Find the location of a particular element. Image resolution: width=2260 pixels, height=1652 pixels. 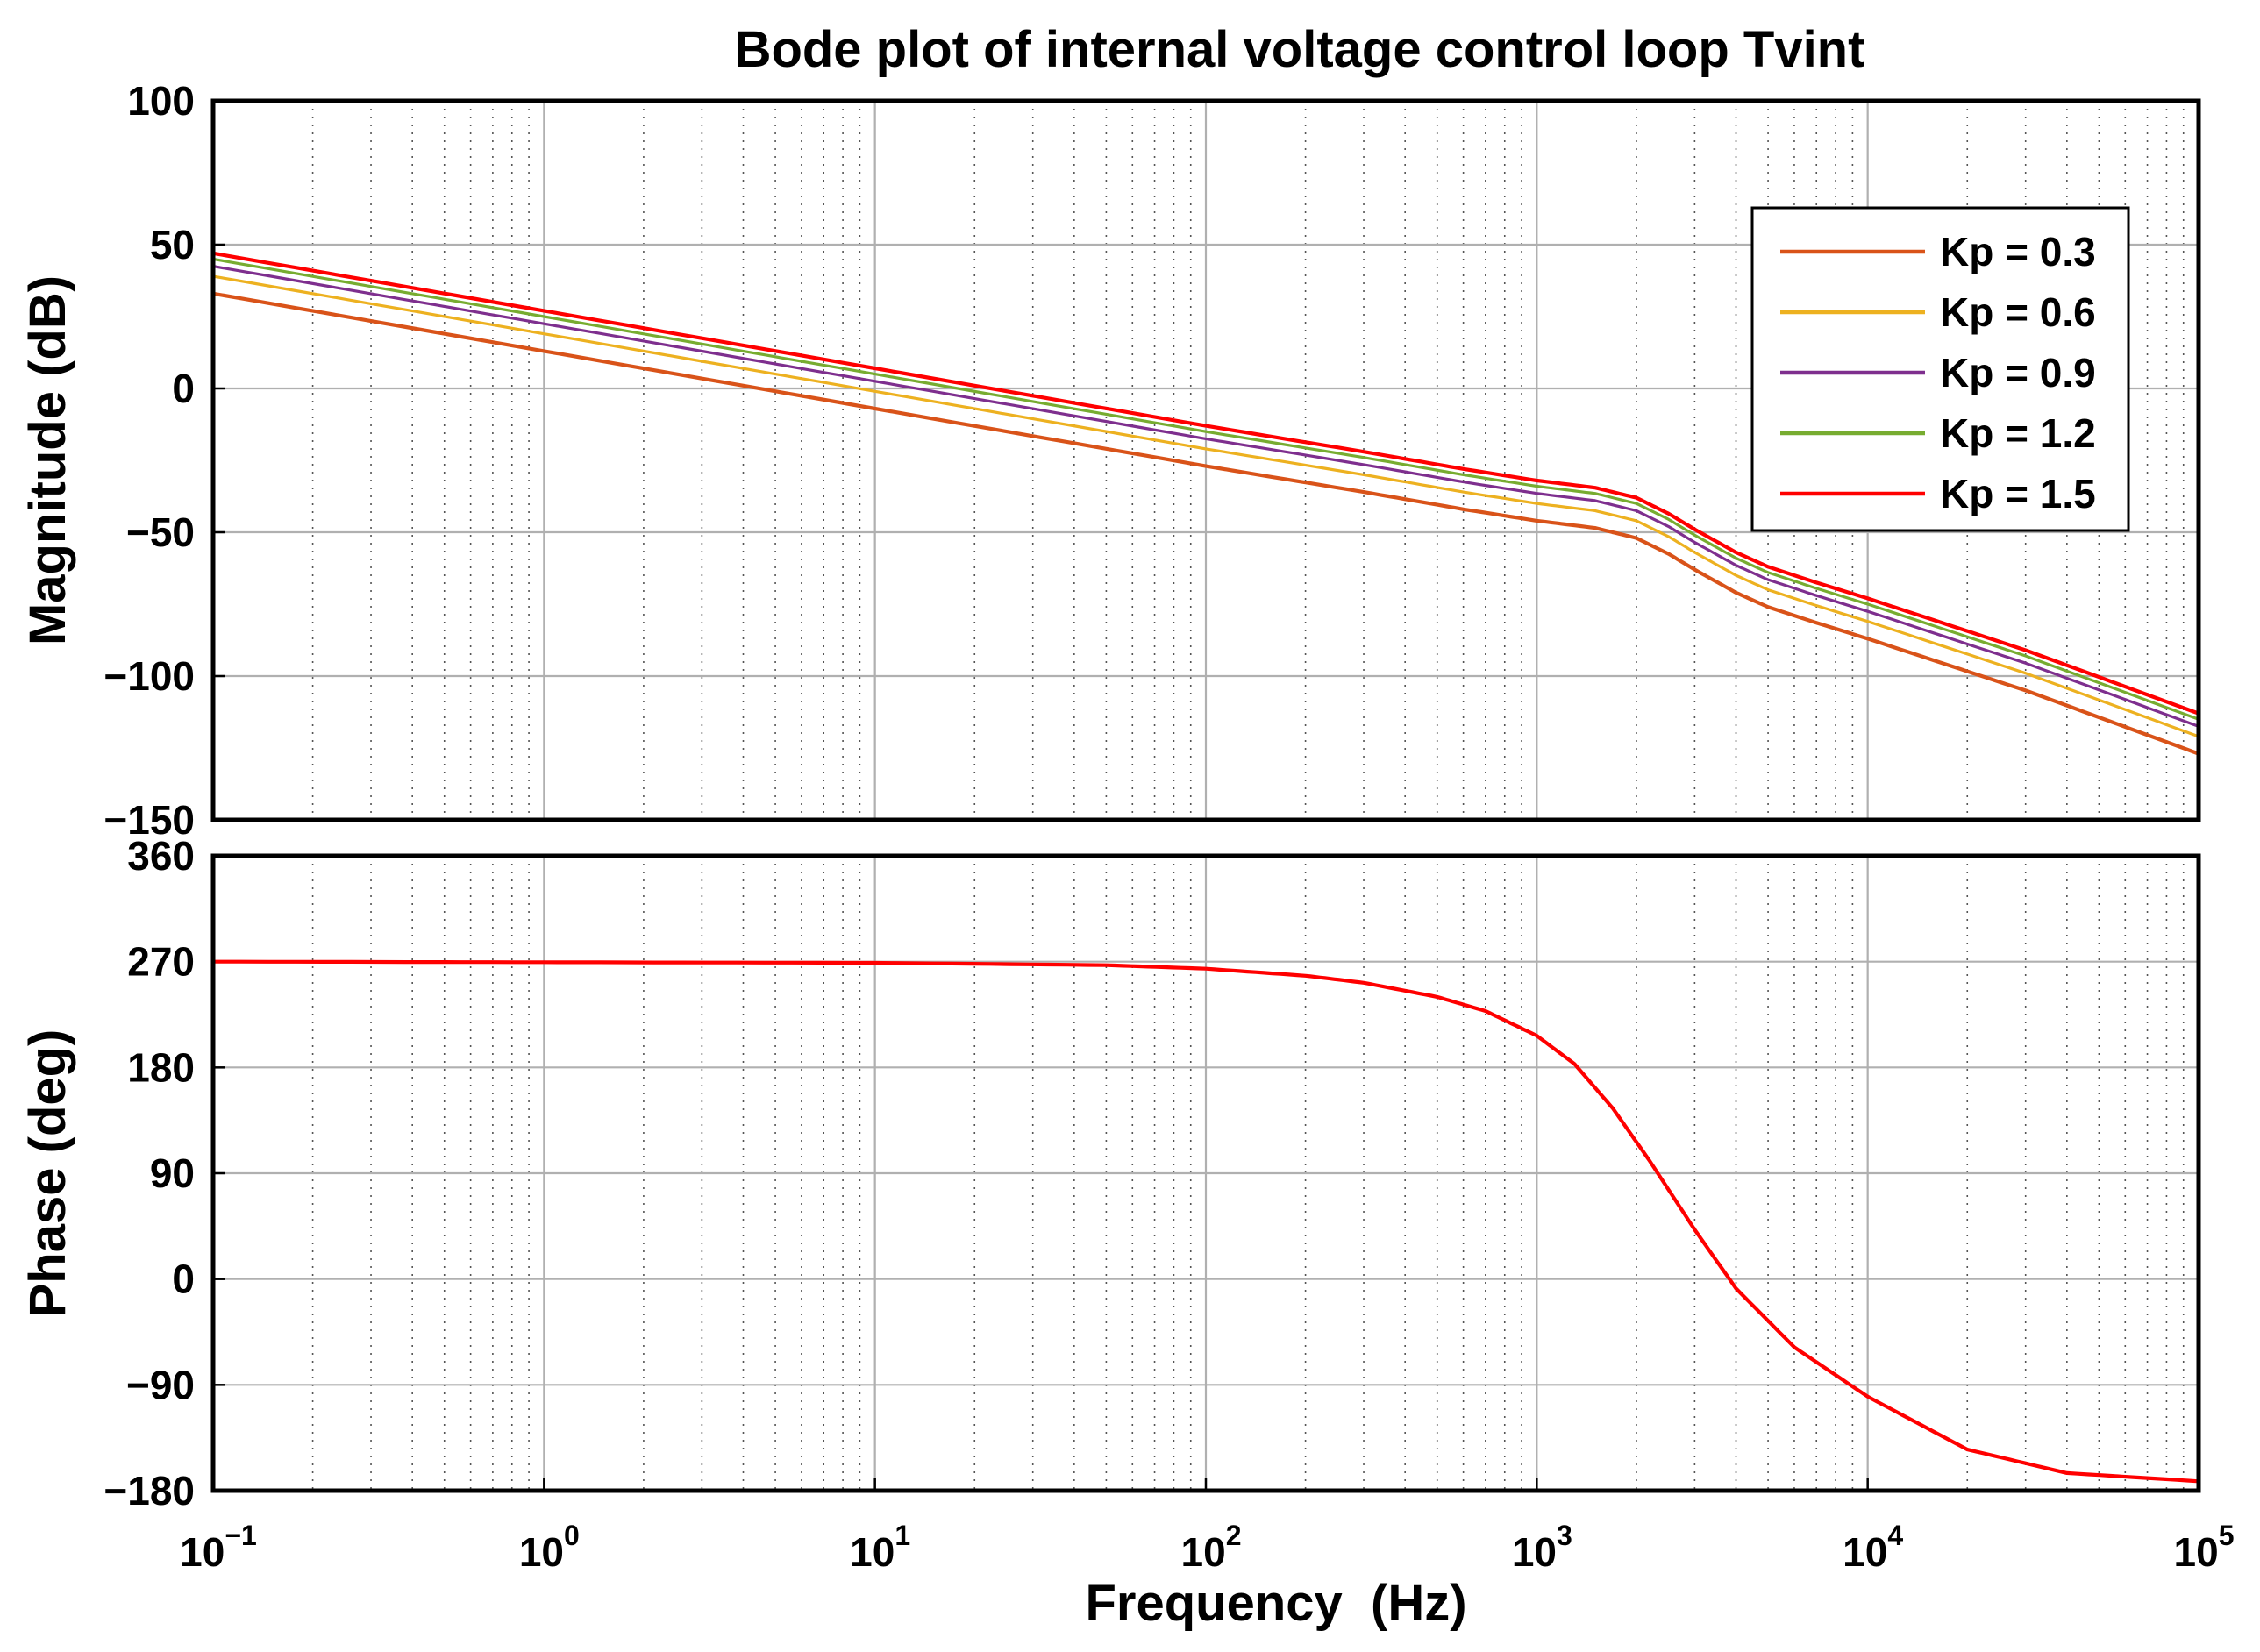

phase-y-ticks: 360 270 180 90 0 −90 −180 is located at coordinates (164, 1173).